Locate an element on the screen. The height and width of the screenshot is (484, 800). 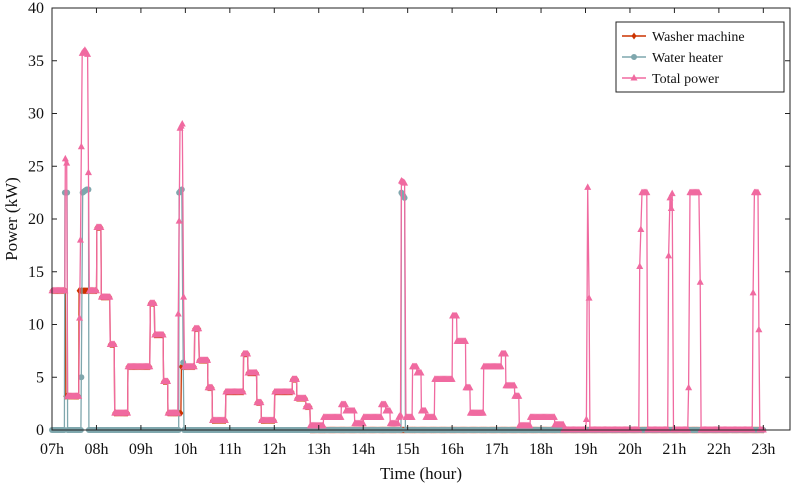
x-tick-label: 18h is located at coordinates (541, 449).